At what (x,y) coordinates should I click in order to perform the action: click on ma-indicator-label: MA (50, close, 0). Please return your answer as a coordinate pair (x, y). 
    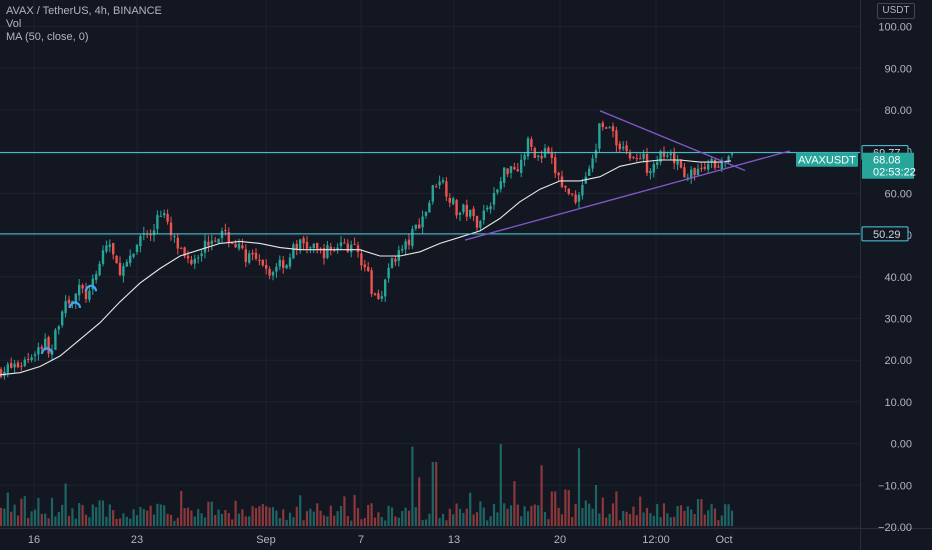
    Looking at the image, I should click on (47, 37).